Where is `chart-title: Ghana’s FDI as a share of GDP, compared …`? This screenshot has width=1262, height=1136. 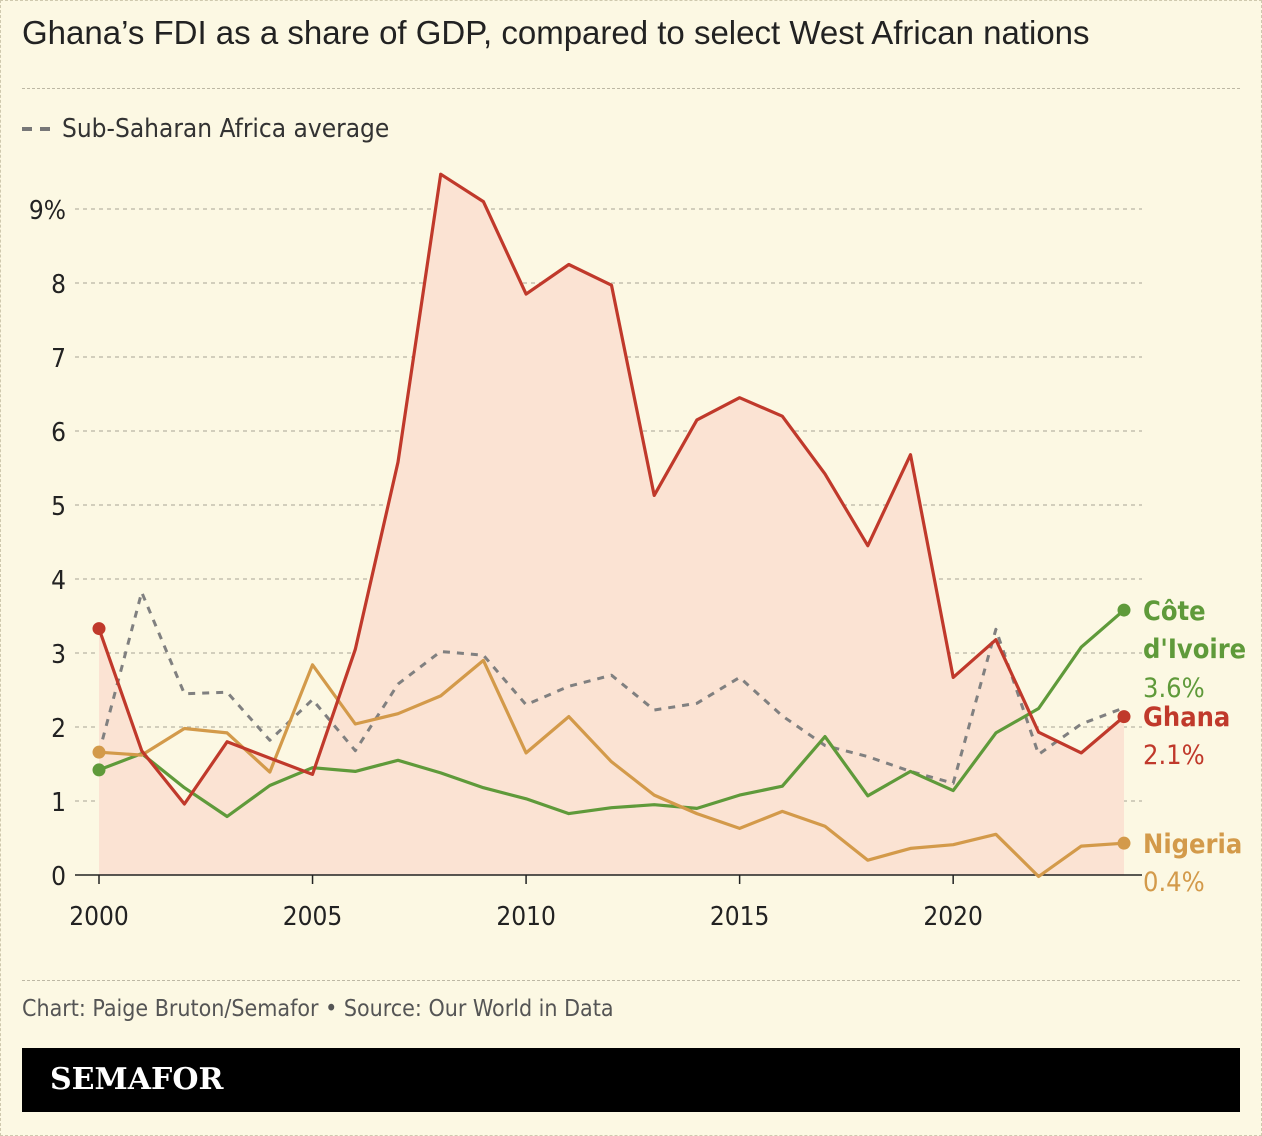
chart-title: Ghana’s FDI as a share of GDP, compared … is located at coordinates (556, 32).